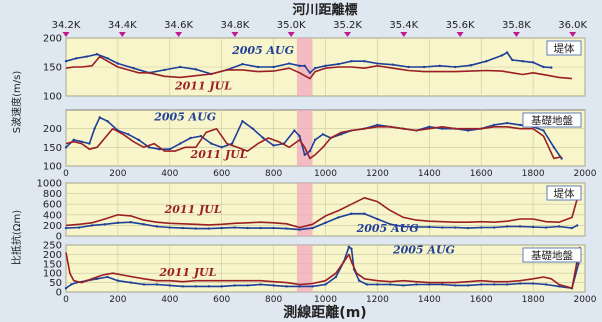 Image resolution: width=602 pixels, height=322 pixels. What do you see at coordinates (203, 86) in the screenshot?
I see `series-annotation: 2011 JUL` at bounding box center [203, 86].